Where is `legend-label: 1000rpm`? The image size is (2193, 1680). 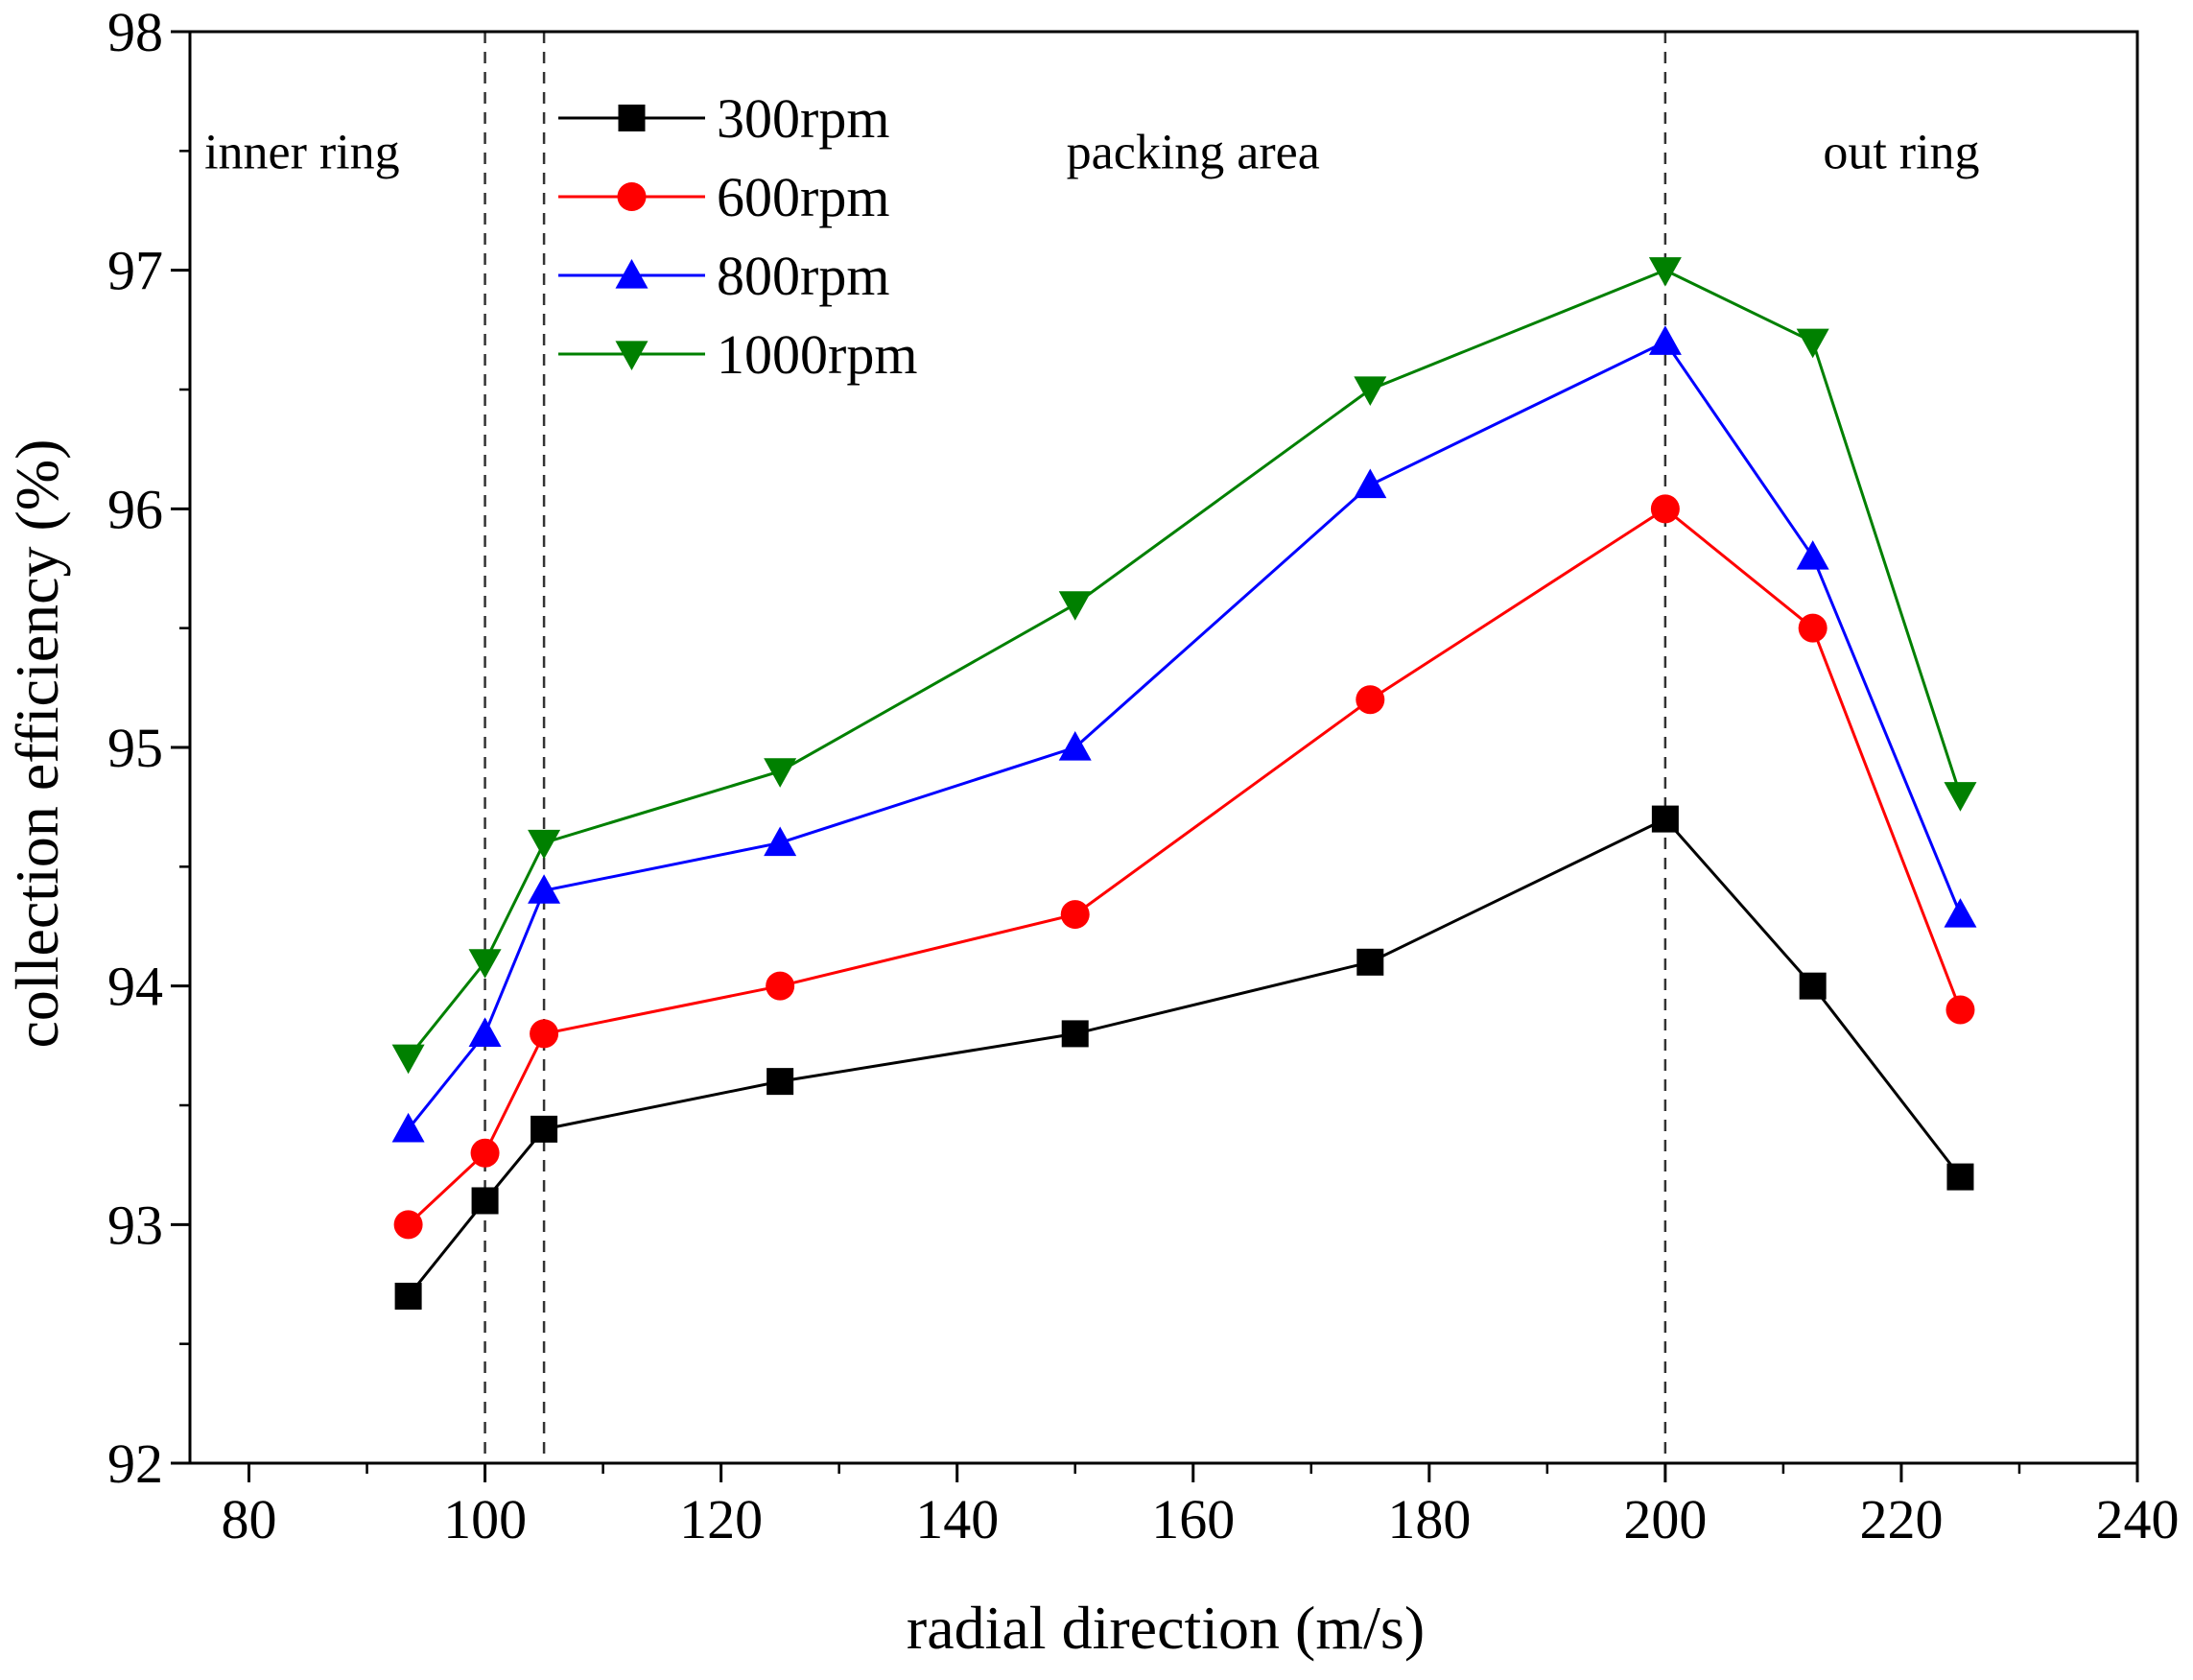
legend-label: 1000rpm is located at coordinates (817, 355).